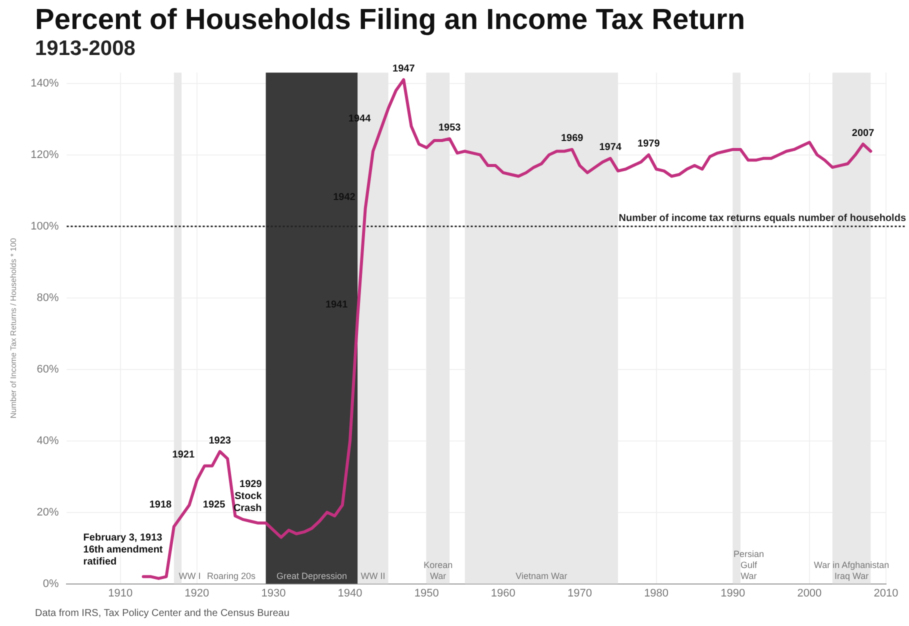 This screenshot has width=909, height=626. What do you see at coordinates (189, 575) in the screenshot?
I see `band-label: WW I` at bounding box center [189, 575].